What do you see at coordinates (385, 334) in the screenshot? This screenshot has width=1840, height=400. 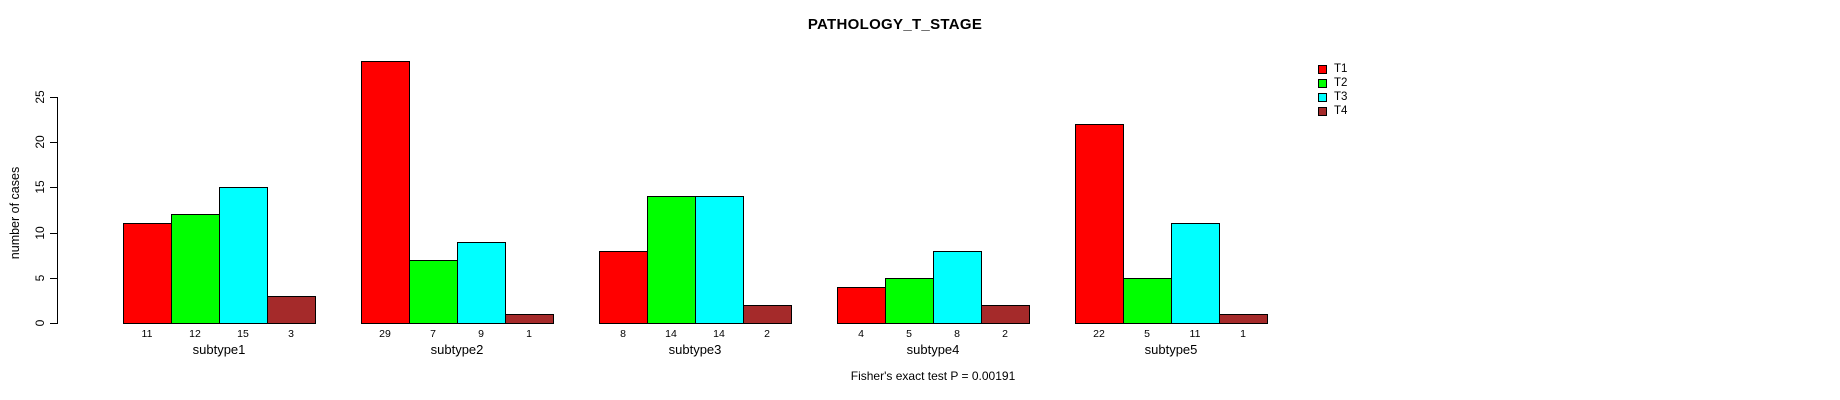 I see `bar-value-label: 29` at bounding box center [385, 334].